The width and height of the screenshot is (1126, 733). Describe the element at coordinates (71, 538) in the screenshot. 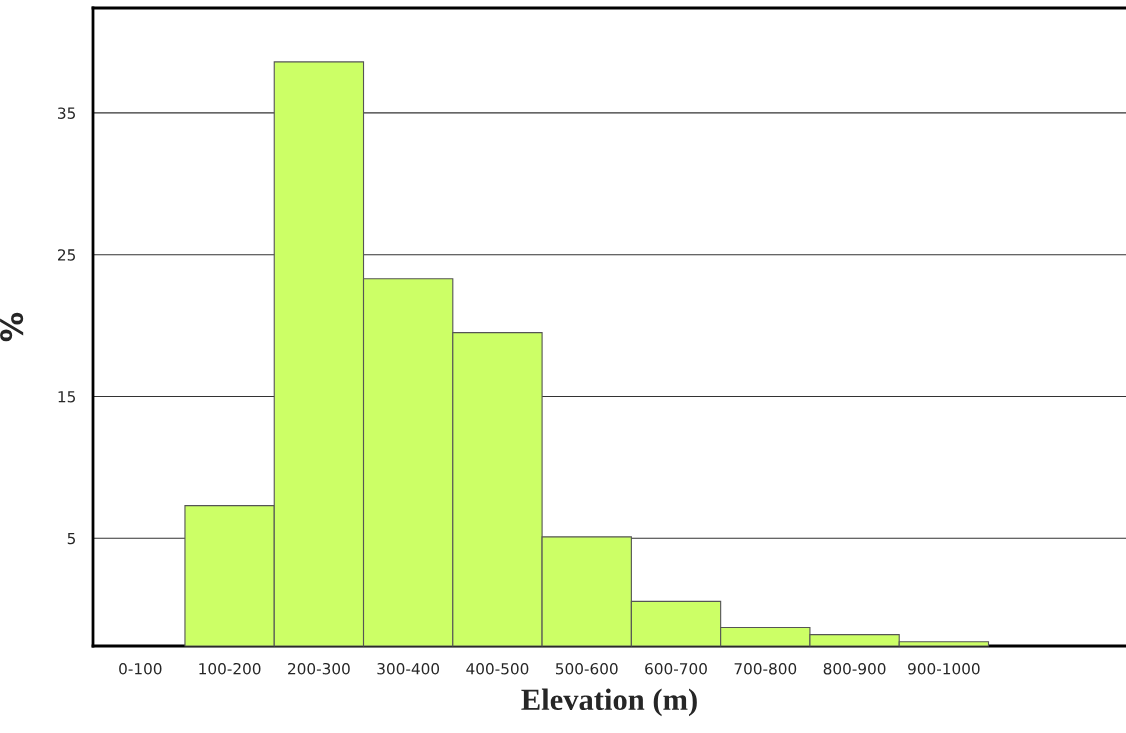

I see `y-tick-label: 5` at that location.